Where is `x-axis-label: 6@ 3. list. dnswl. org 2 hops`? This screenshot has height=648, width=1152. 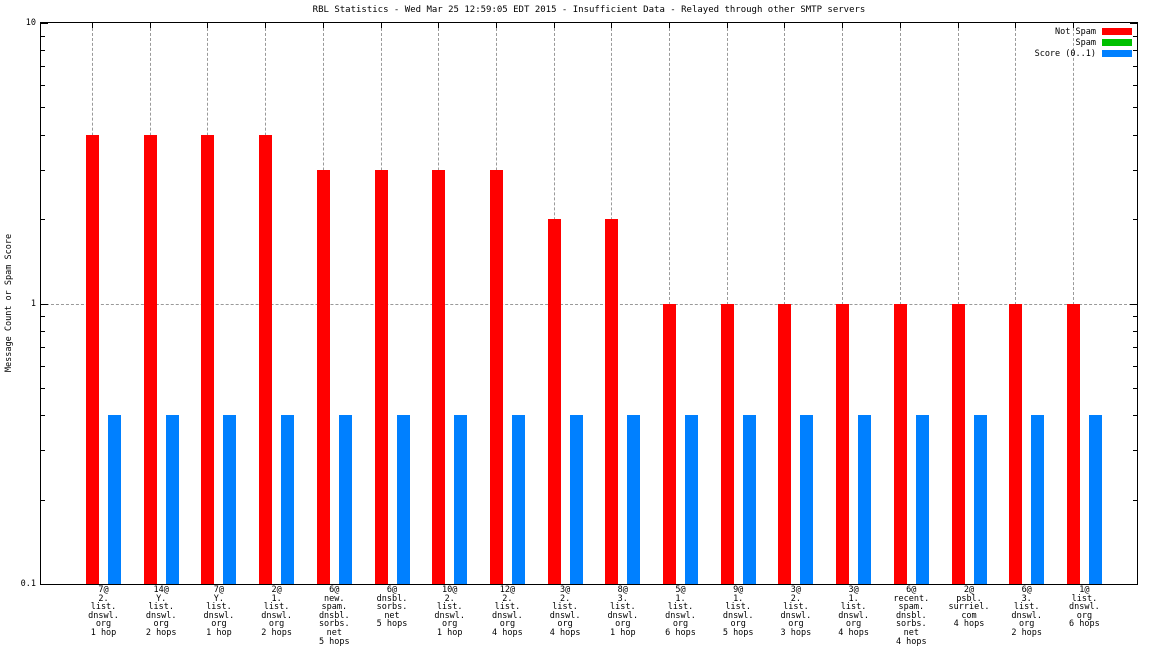
x-axis-label: 6@ 3. list. dnswl. org 2 hops is located at coordinates (1027, 611).